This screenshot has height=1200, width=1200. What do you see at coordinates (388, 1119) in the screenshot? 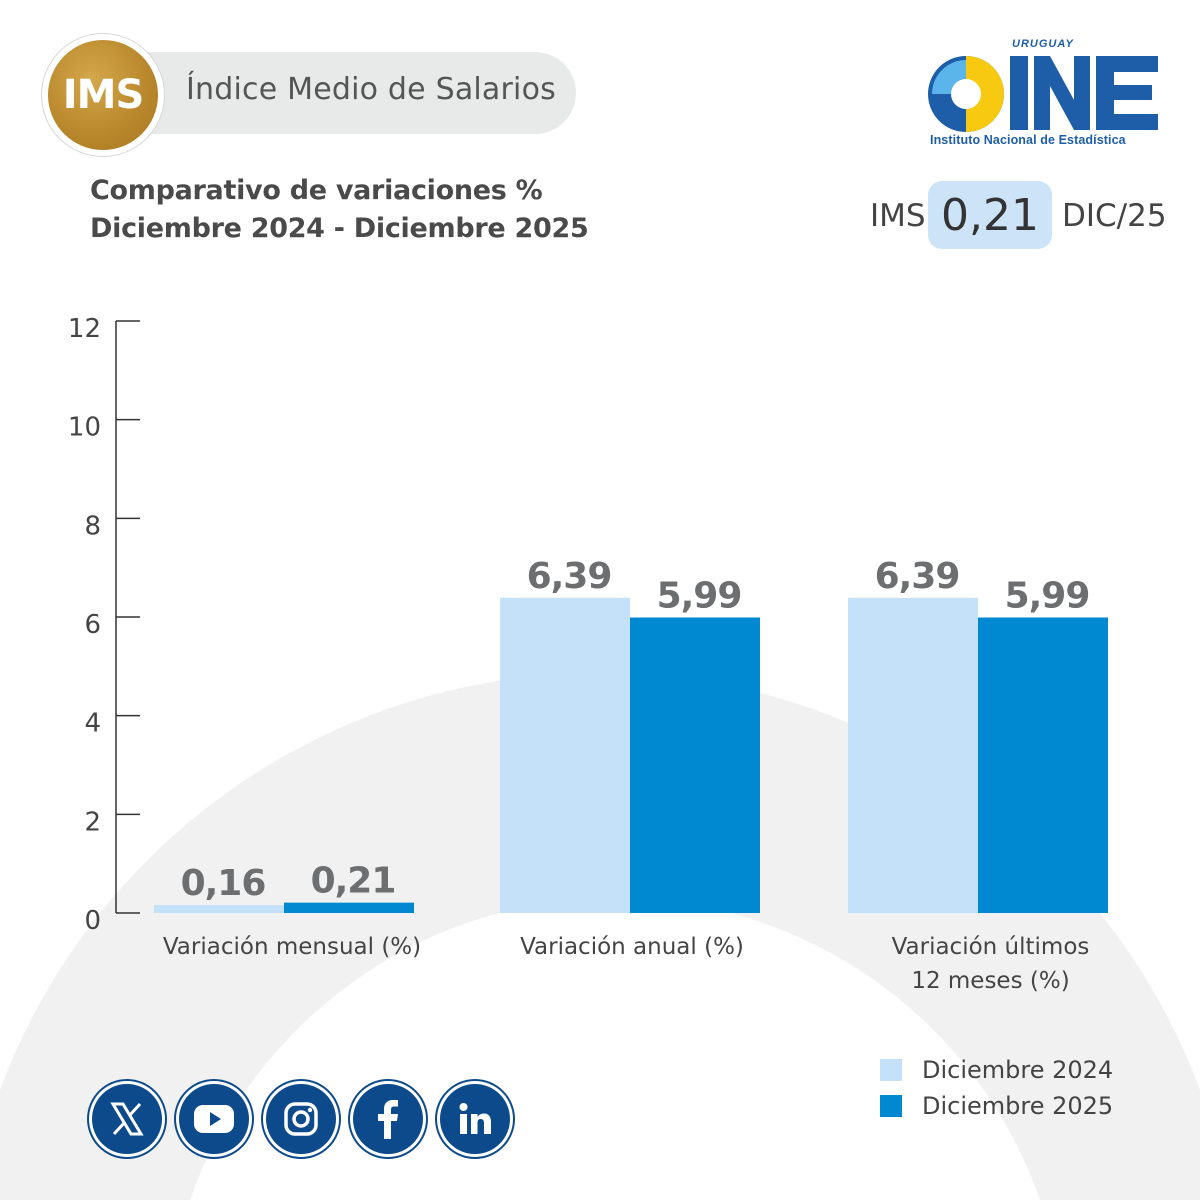
I see `facebook-icon` at bounding box center [388, 1119].